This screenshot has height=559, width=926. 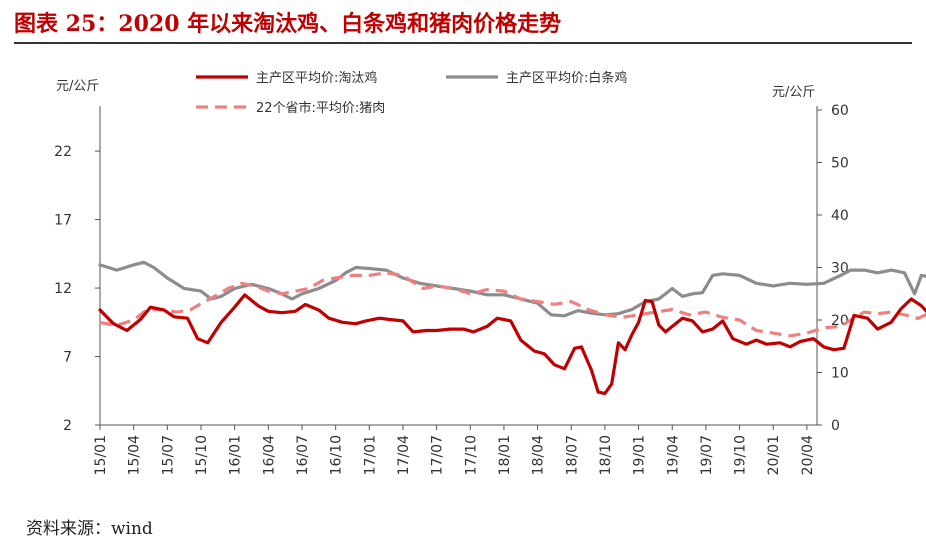 I want to click on x-tick-label: 16/07, so click(x=303, y=455).